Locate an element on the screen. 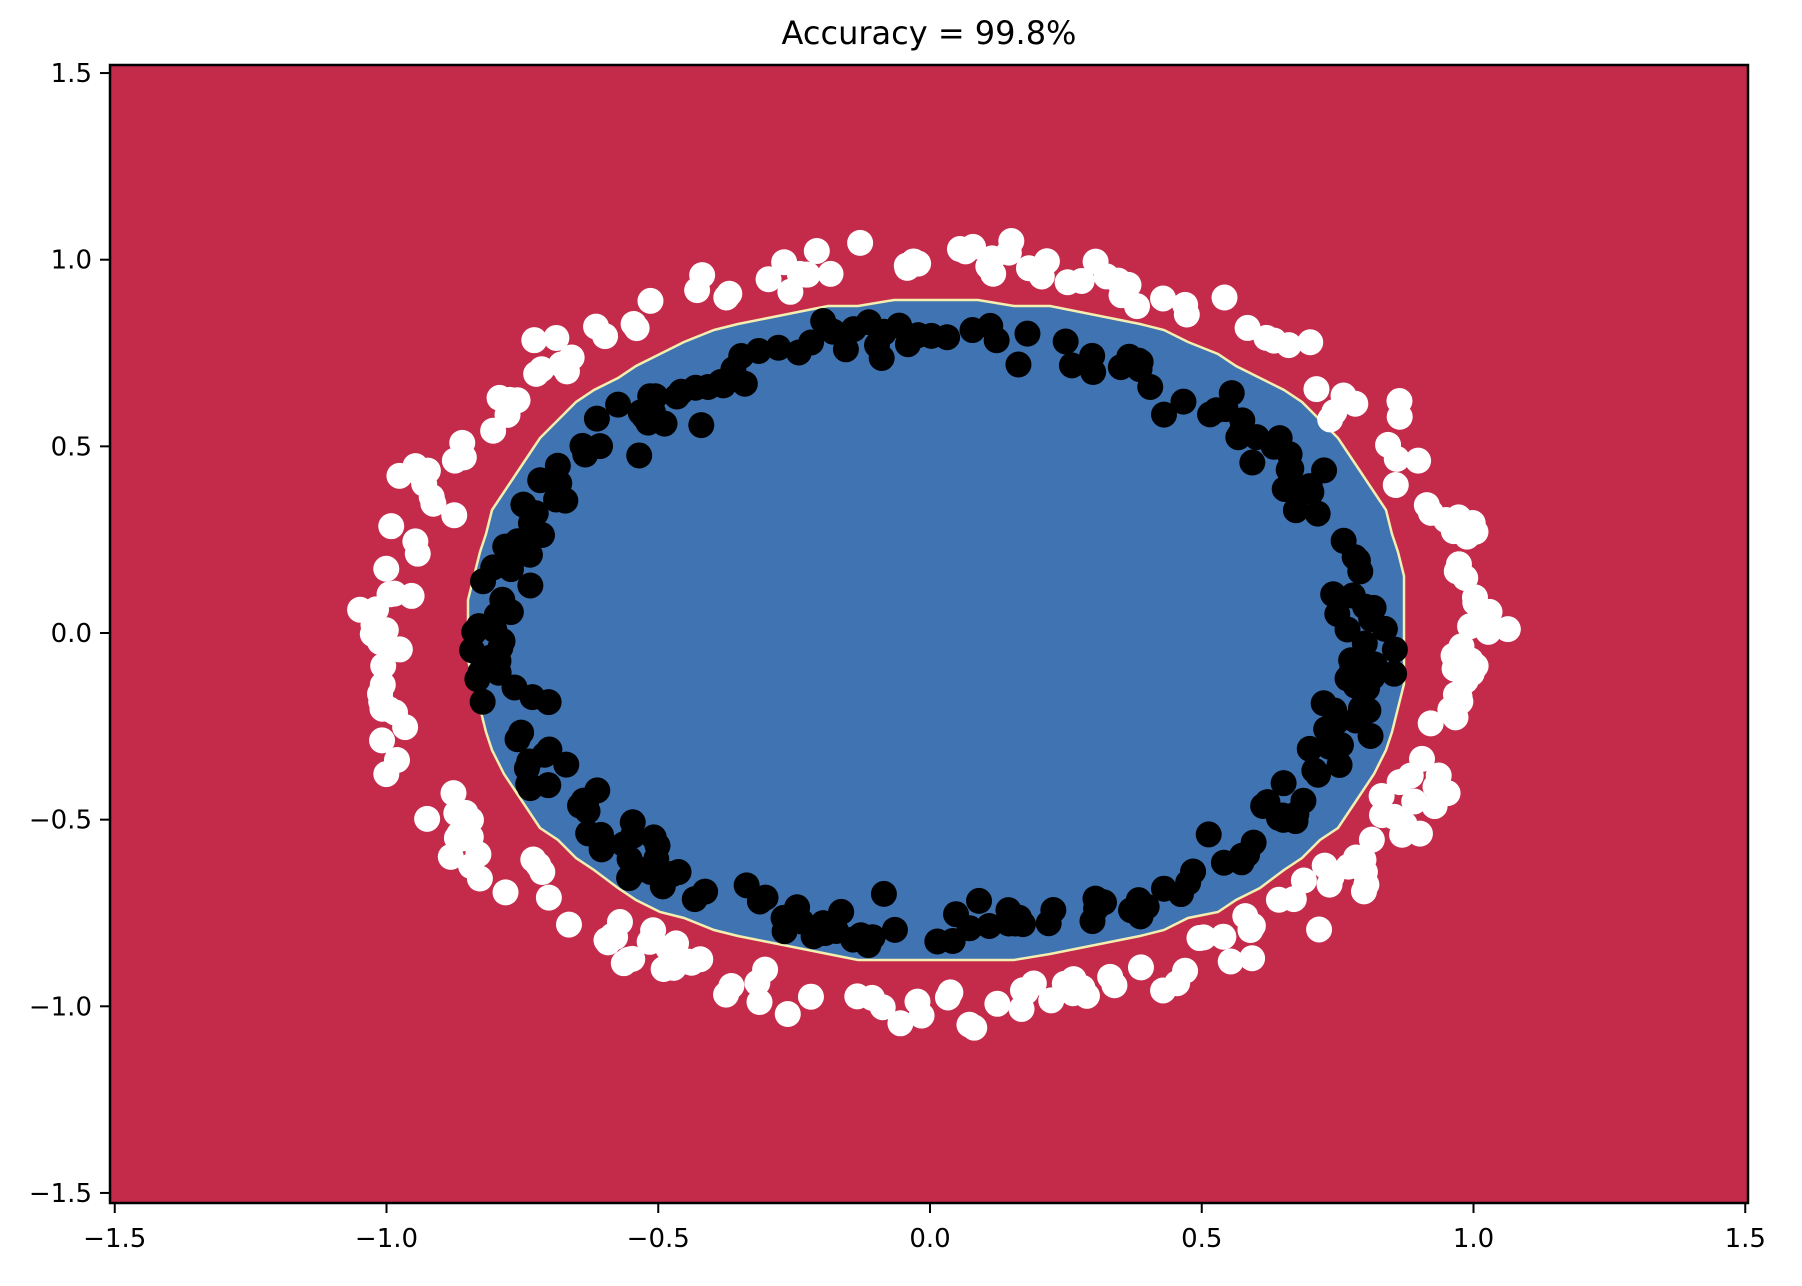  x-tick-label: 0.0 is located at coordinates (929, 1239).